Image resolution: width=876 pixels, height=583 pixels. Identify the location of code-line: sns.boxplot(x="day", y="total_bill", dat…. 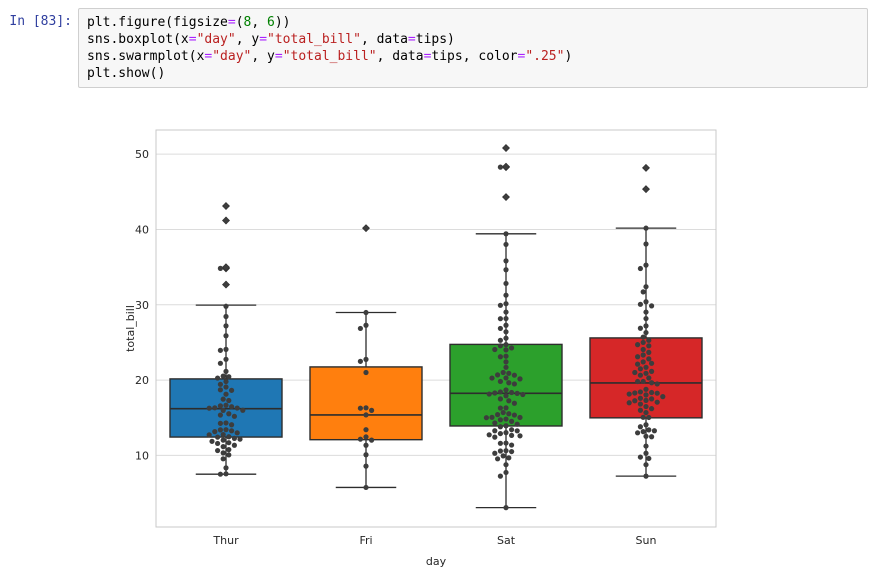
(271, 39).